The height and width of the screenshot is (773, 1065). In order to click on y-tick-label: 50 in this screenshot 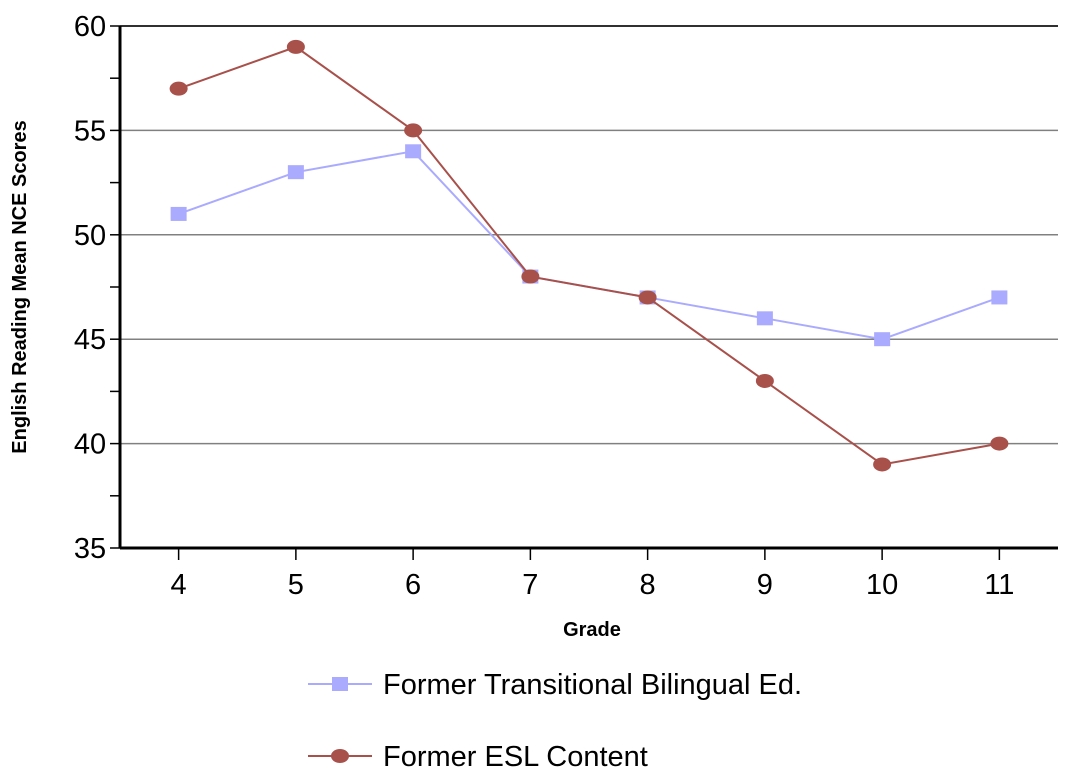, I will do `click(90, 236)`.